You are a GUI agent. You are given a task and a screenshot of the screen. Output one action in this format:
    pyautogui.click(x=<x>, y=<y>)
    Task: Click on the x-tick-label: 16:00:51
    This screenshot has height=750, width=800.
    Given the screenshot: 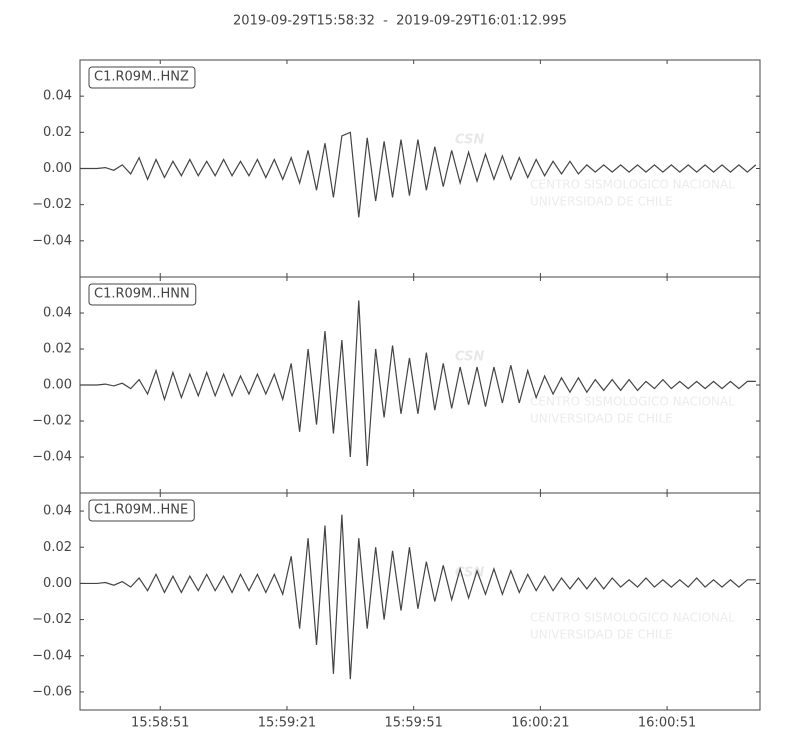 What is the action you would take?
    pyautogui.click(x=667, y=723)
    